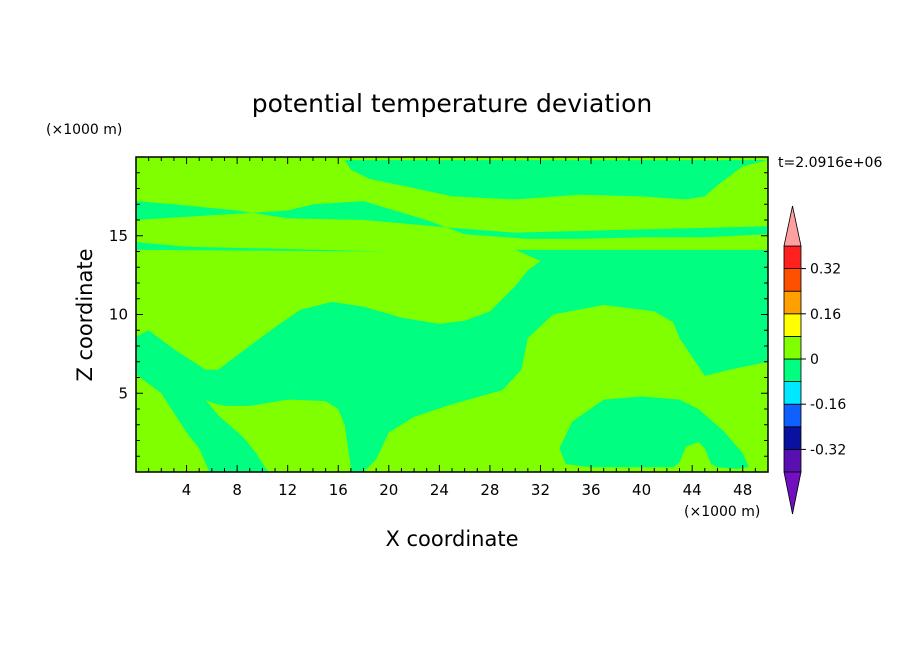 The width and height of the screenshot is (904, 654). Describe the element at coordinates (641, 490) in the screenshot. I see `x-tick-label: 40` at that location.